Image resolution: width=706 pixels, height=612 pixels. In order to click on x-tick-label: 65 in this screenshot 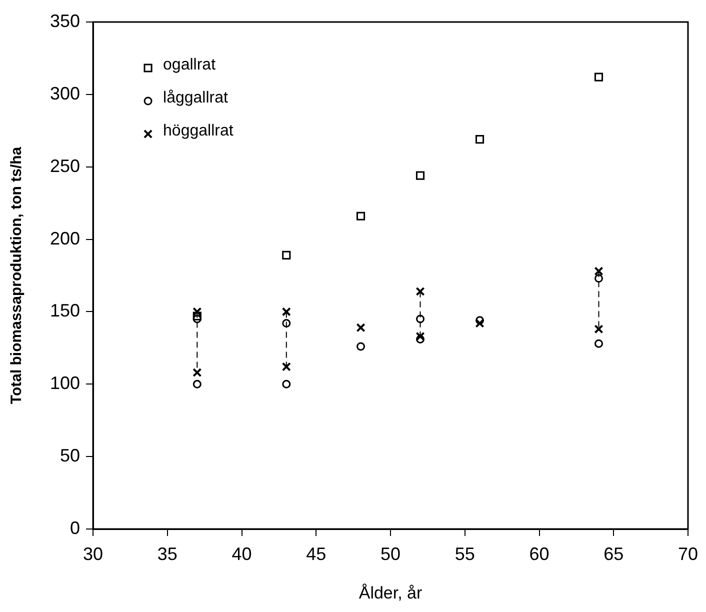, I will do `click(614, 554)`.